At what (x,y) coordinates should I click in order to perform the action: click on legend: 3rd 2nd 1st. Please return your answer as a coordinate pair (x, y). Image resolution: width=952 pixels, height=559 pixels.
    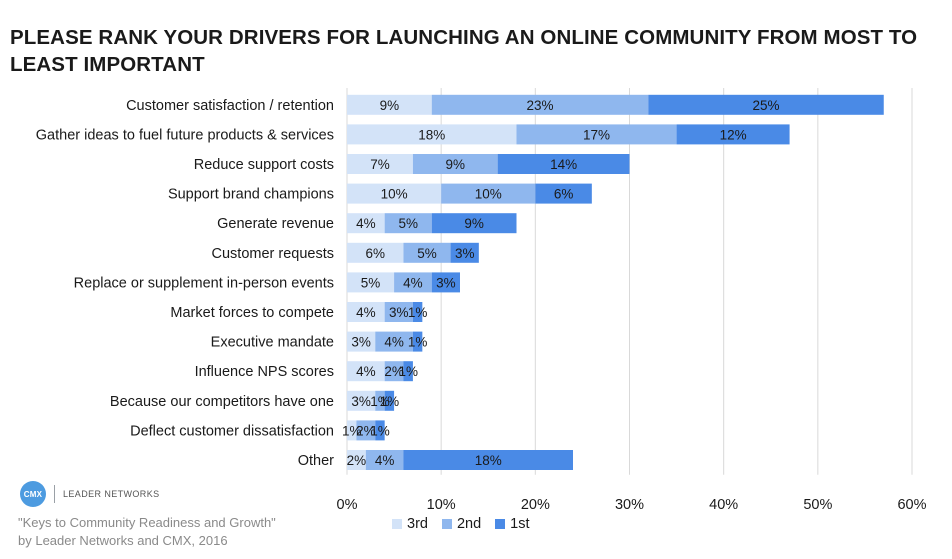
    Looking at the image, I should click on (461, 524).